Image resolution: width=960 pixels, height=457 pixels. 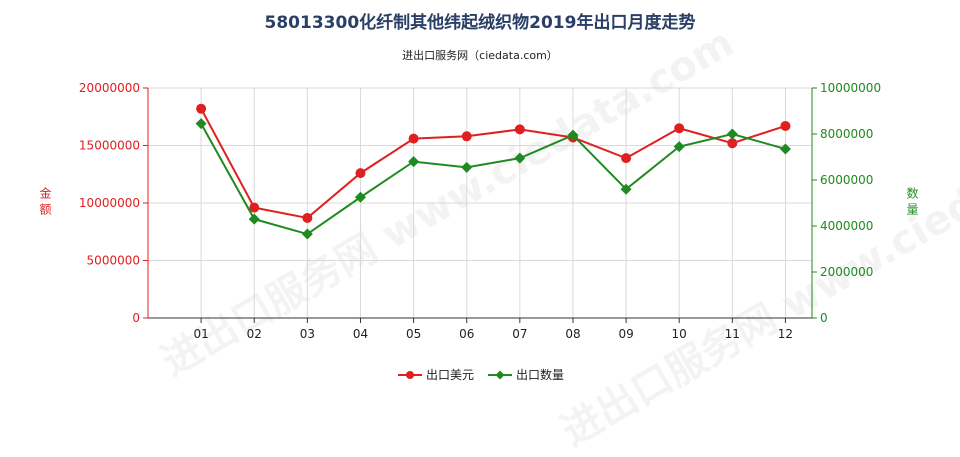 What do you see at coordinates (200, 334) in the screenshot?
I see `x-tick-label: 01` at bounding box center [200, 334].